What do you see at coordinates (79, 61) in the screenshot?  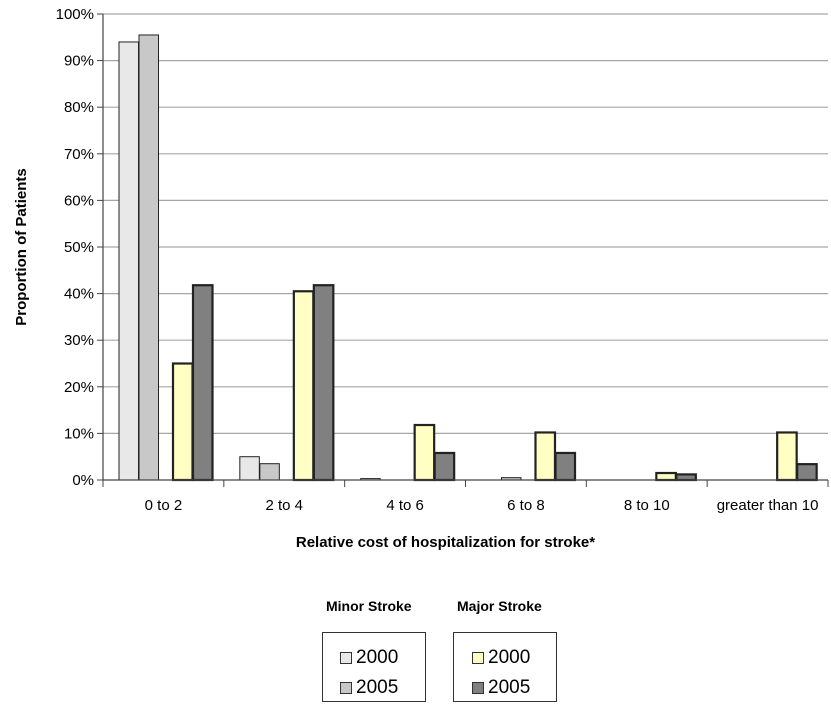 I see `y-tick-label: 90%` at bounding box center [79, 61].